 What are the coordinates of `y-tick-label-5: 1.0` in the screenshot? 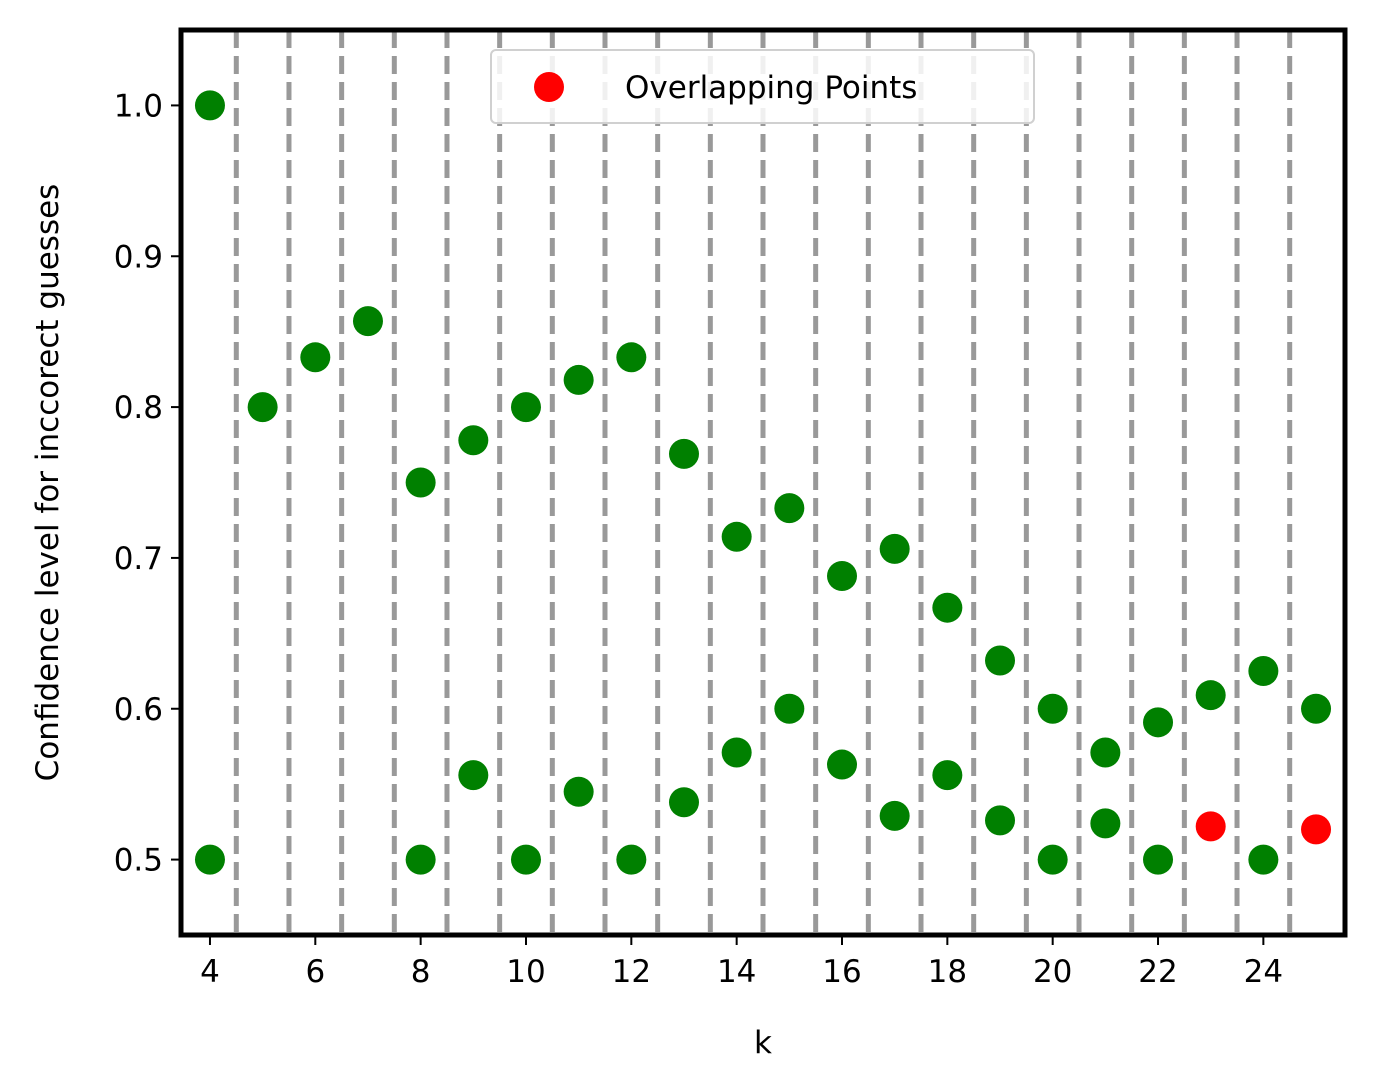 It's located at (138, 106).